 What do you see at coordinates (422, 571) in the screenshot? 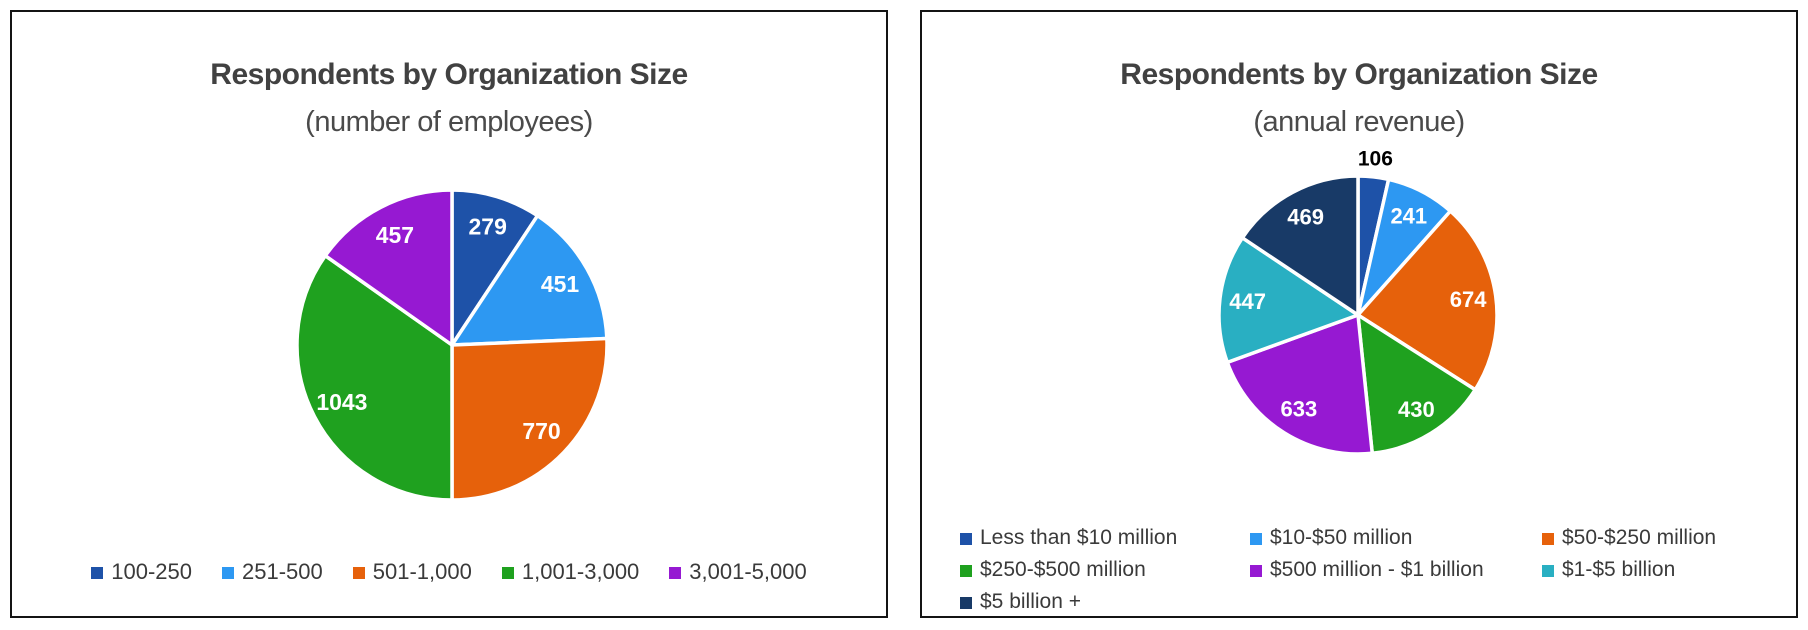
I see `legend-label: 501-1,000` at bounding box center [422, 571].